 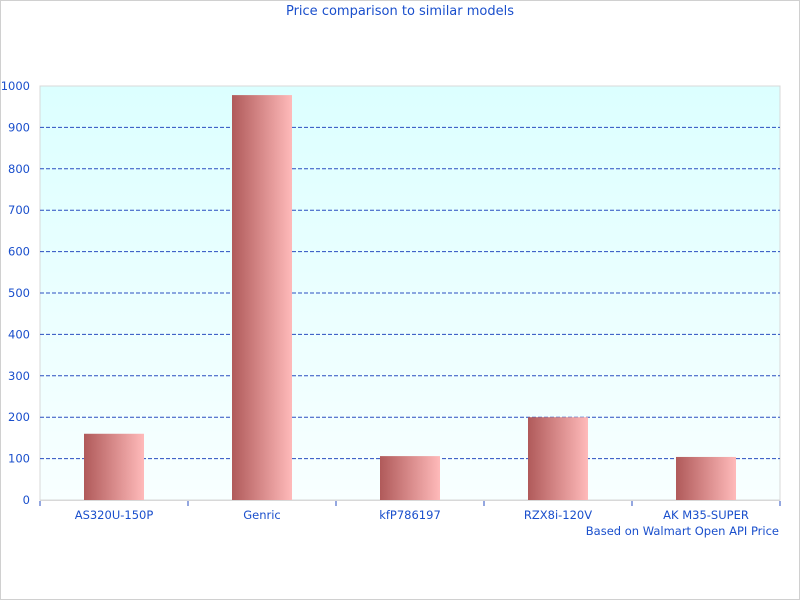 I want to click on x-tick-label: AS320U-150P, so click(x=114, y=515).